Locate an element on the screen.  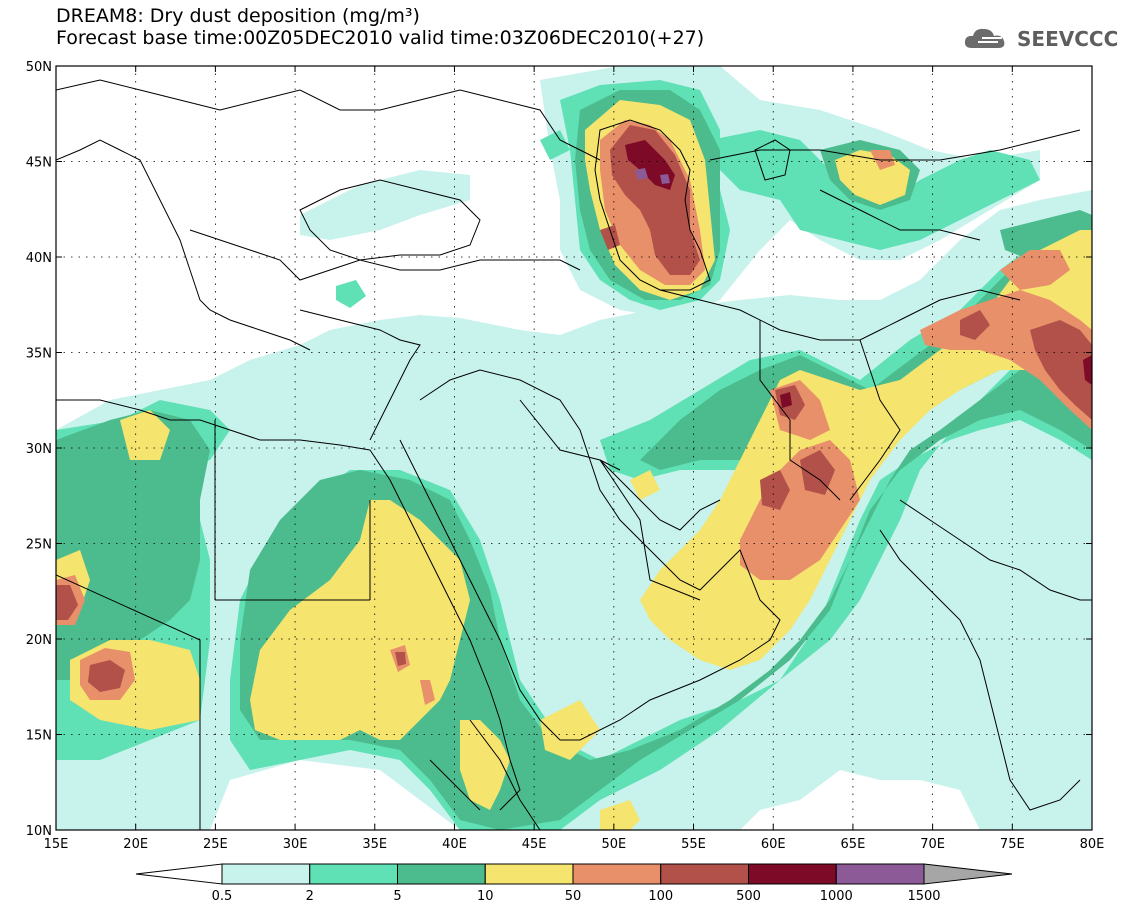
cloud-icon is located at coordinates (984, 38).